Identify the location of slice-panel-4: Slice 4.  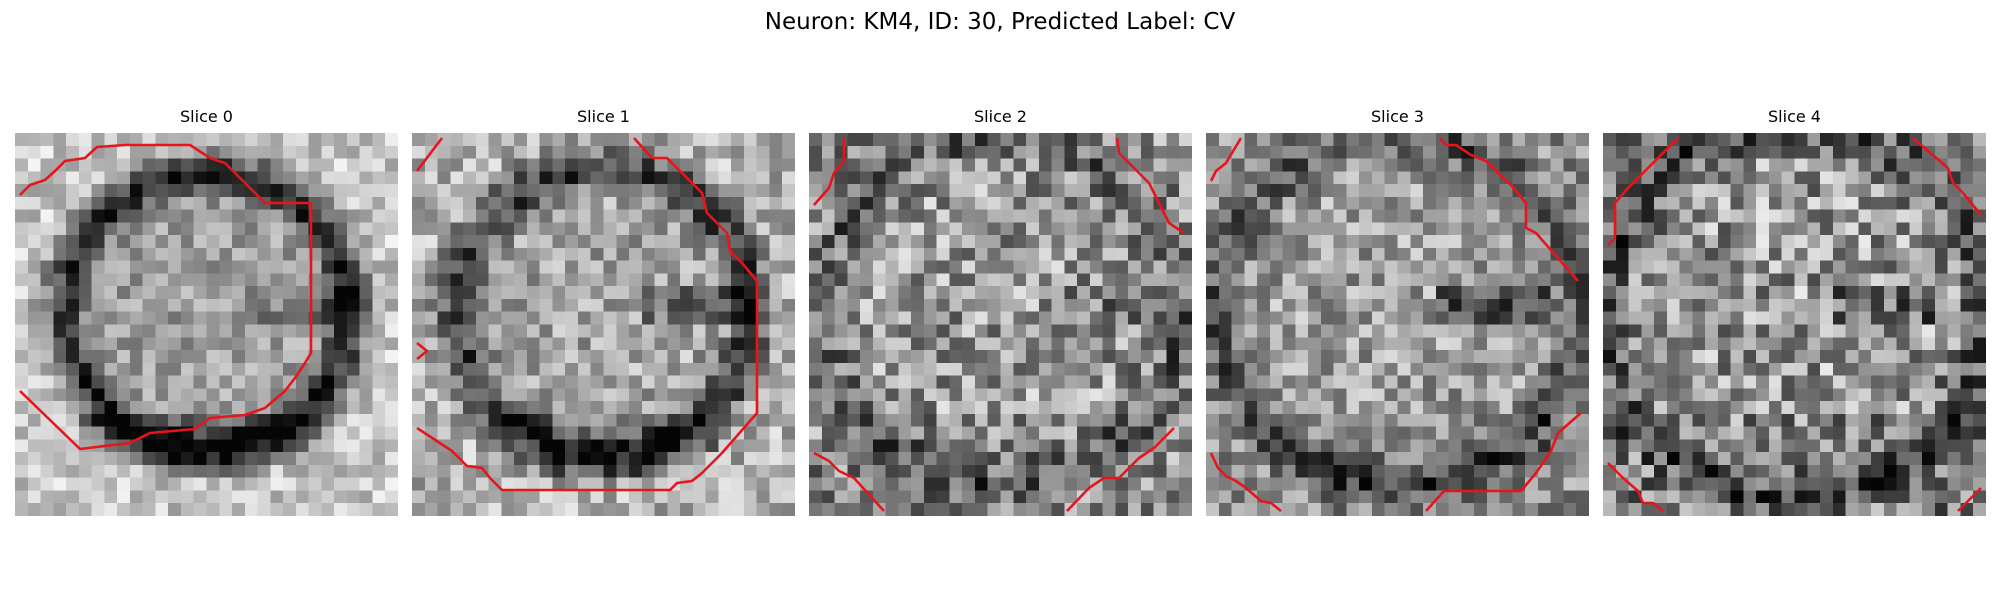
(1794, 311).